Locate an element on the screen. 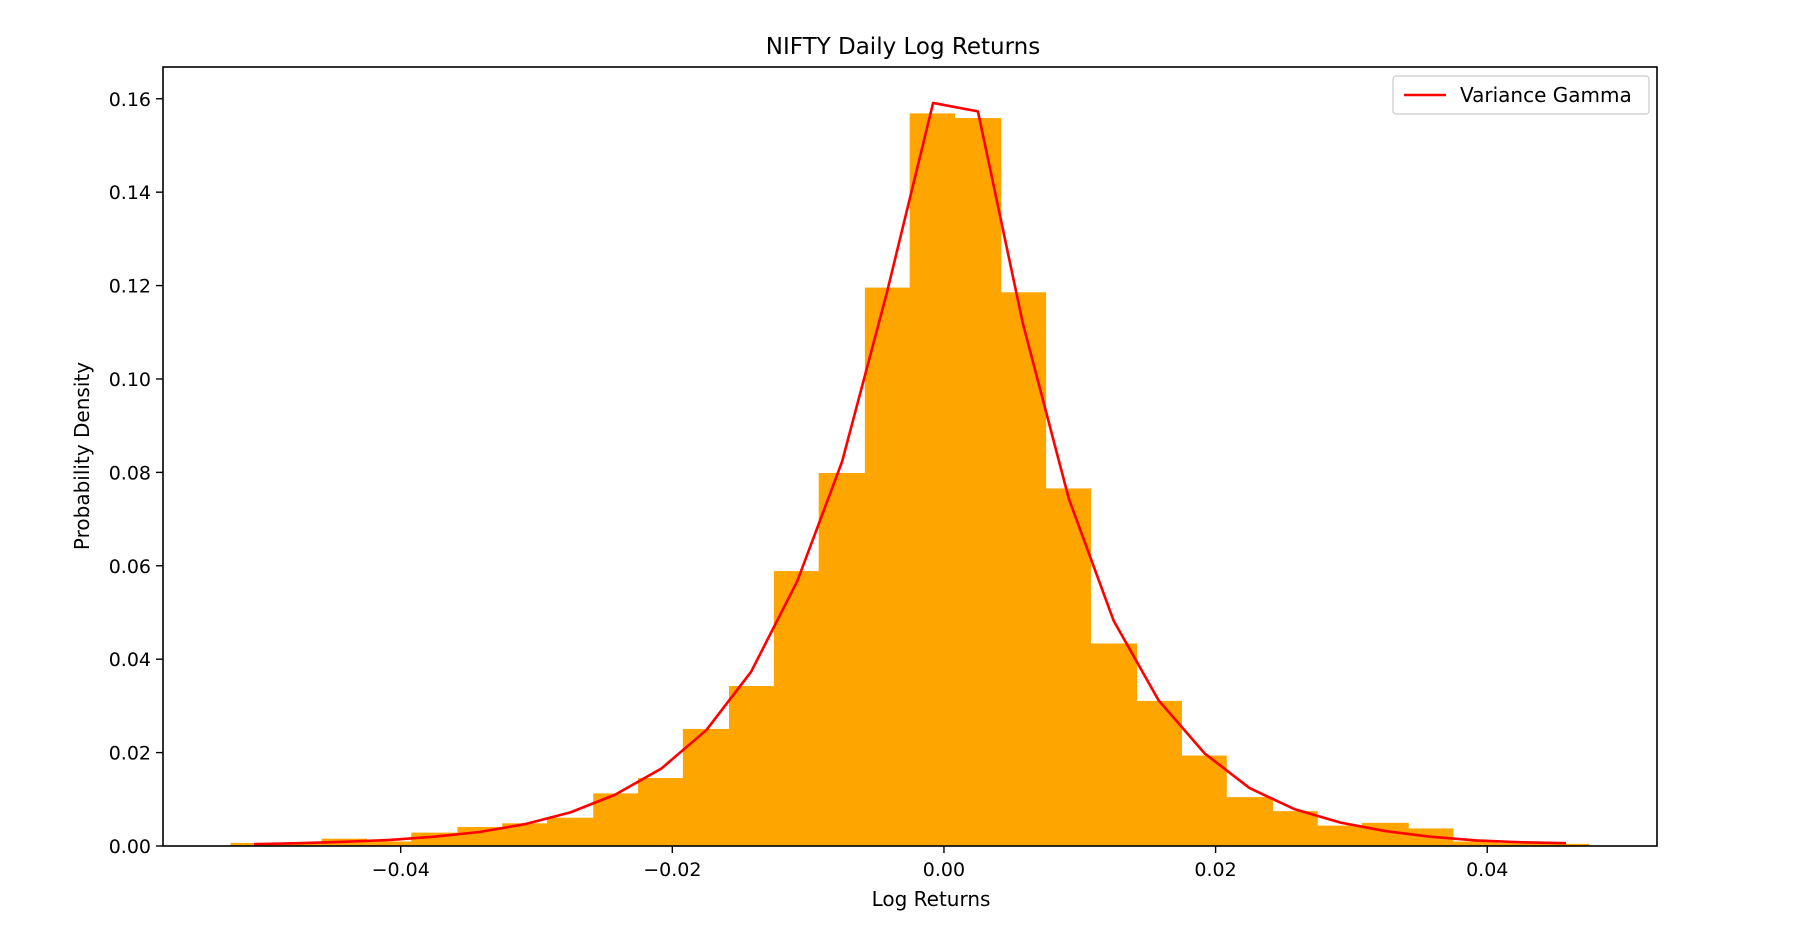 The width and height of the screenshot is (1811, 935). x-tick-label: 0.00 is located at coordinates (944, 870).